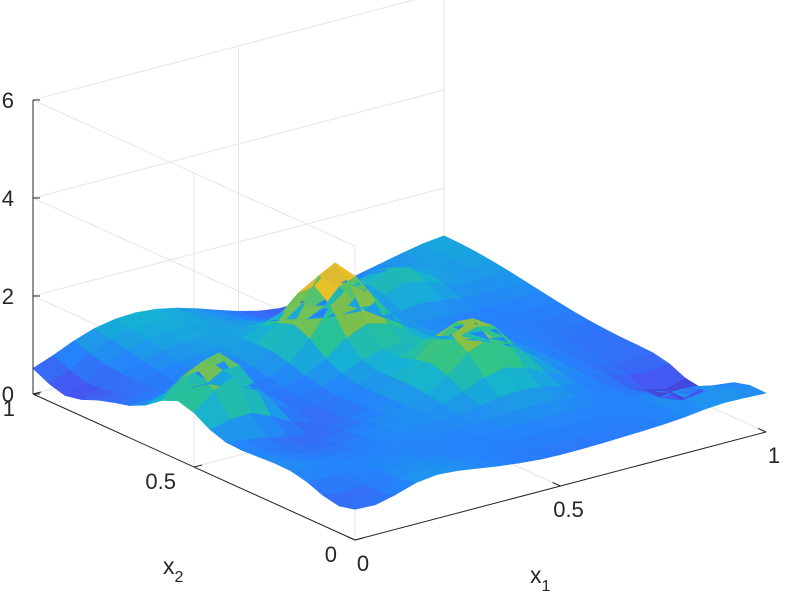 Image resolution: width=789 pixels, height=594 pixels. Describe the element at coordinates (173, 569) in the screenshot. I see `x2-axis-label: x2` at that location.